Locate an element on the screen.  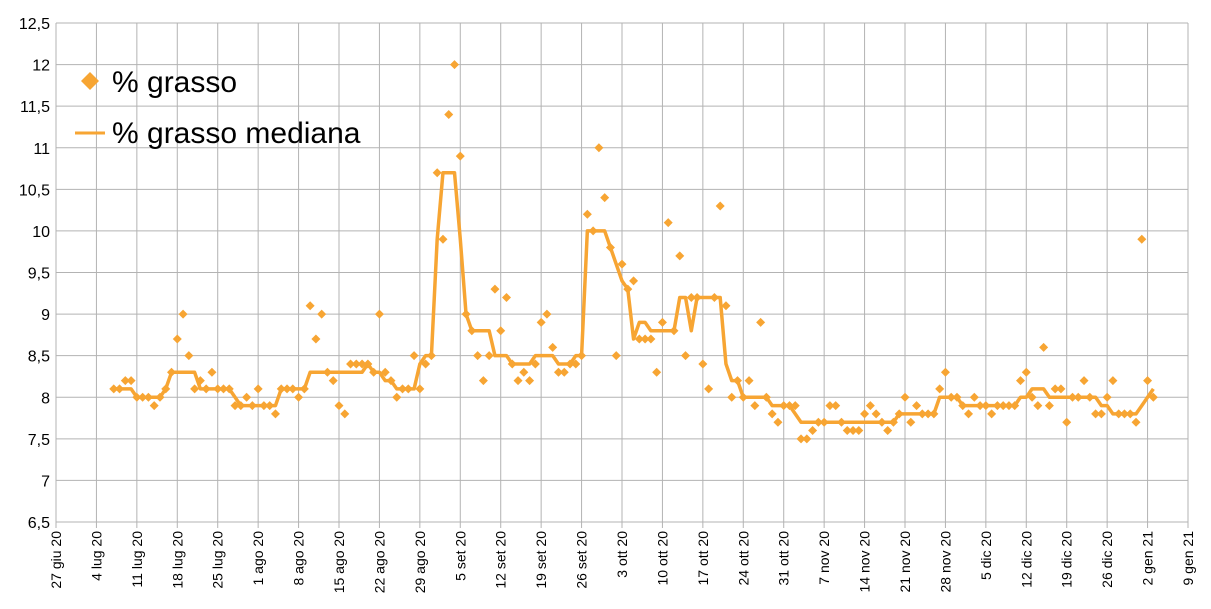
y-tick-label: 6,5 is located at coordinates (39, 523).